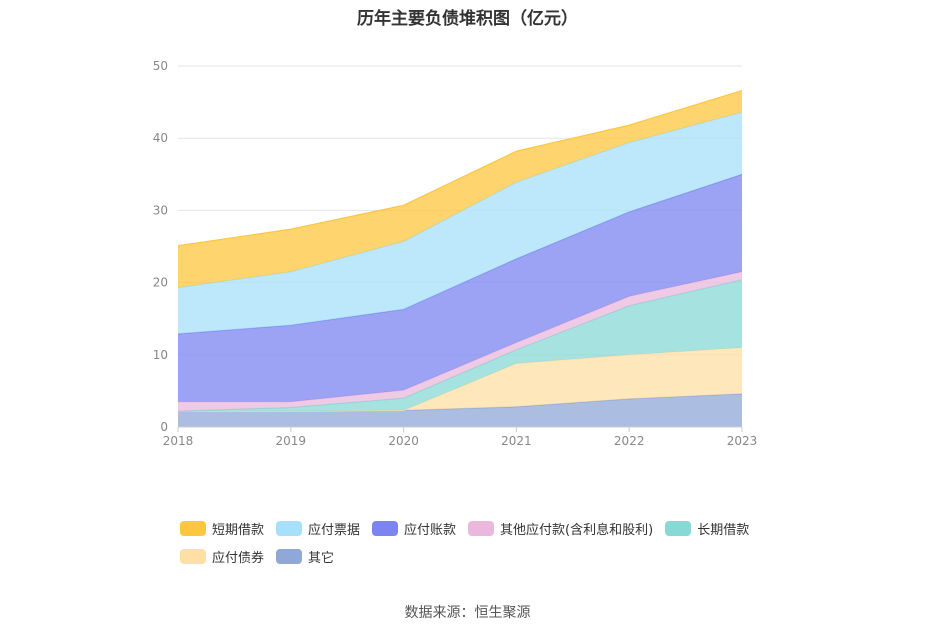 The width and height of the screenshot is (935, 632). Describe the element at coordinates (467, 613) in the screenshot. I see `source-note: 数据来源：恒生聚源` at that location.